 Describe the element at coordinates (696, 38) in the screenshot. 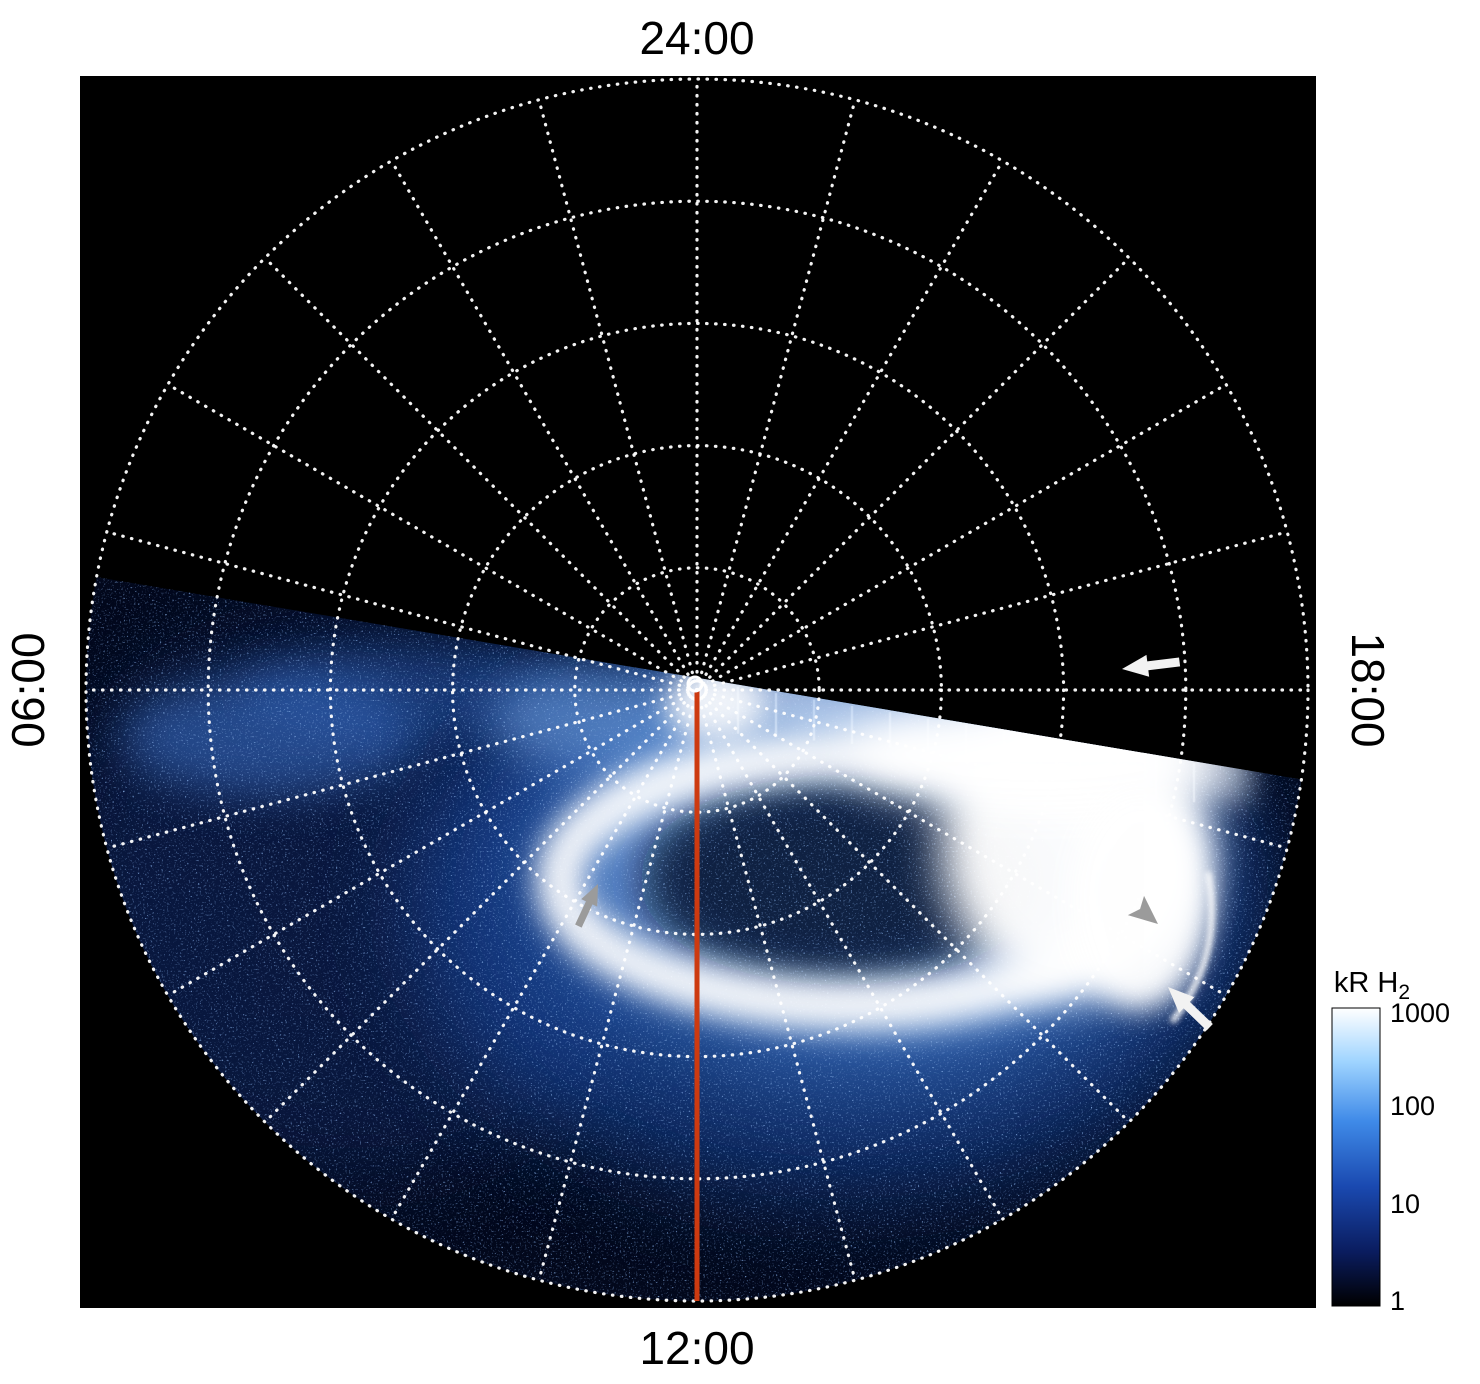

I see `lt-label-top: 24:00` at that location.